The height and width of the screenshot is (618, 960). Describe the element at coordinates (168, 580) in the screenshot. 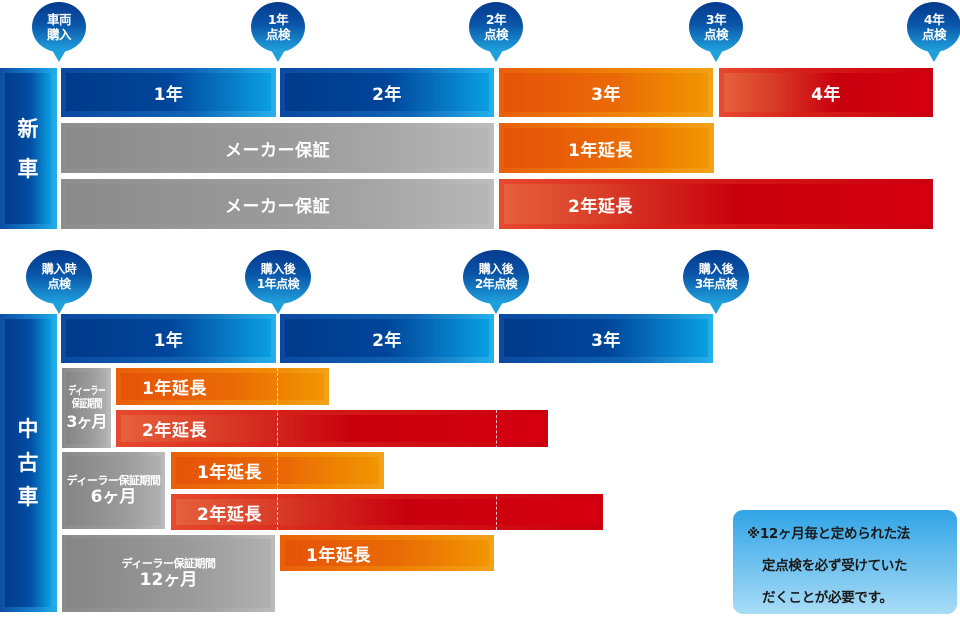

I see `dealer-period: 12ヶ月` at that location.